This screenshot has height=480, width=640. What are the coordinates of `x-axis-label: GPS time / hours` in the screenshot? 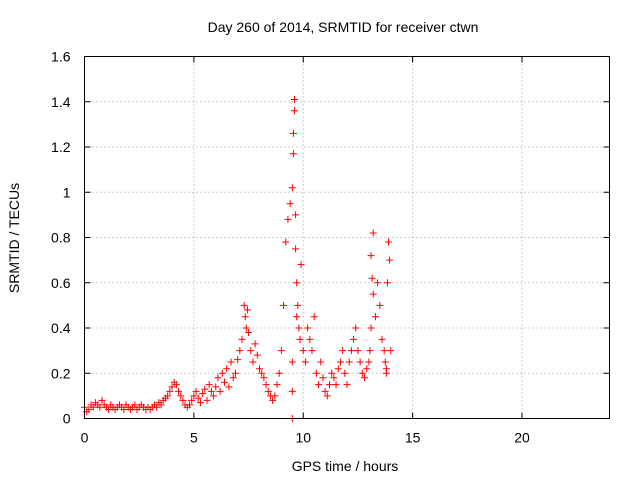 It's located at (345, 466).